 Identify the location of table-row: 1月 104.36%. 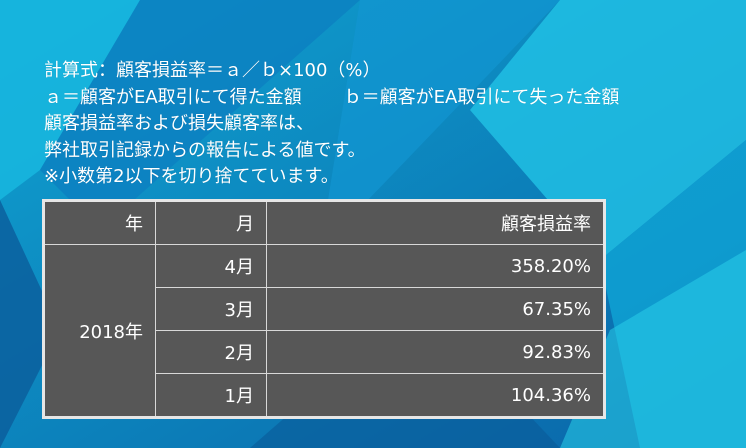
(324, 395).